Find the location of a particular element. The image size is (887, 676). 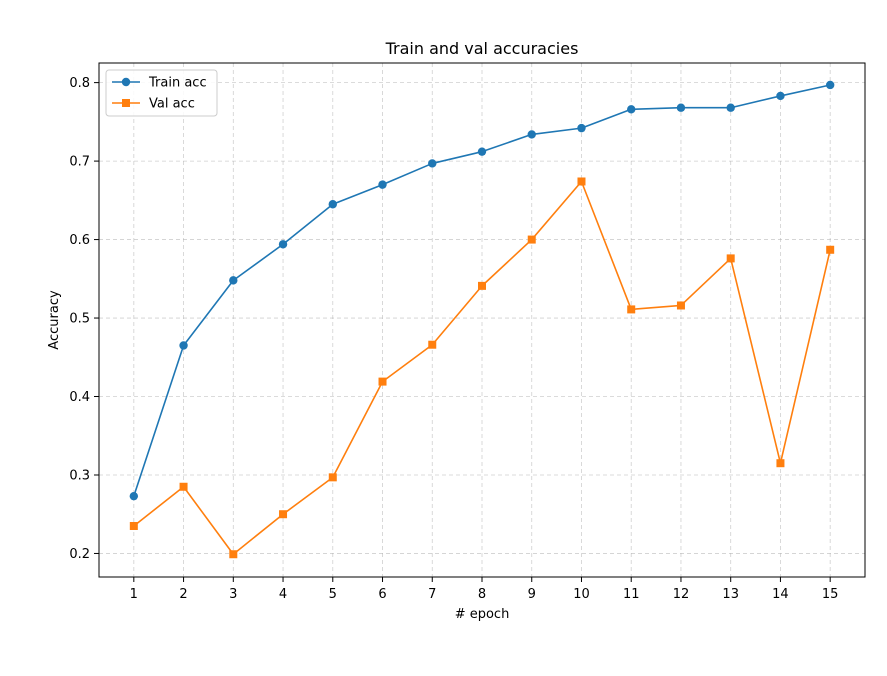

y-tick-label: 0.5 is located at coordinates (79, 319).